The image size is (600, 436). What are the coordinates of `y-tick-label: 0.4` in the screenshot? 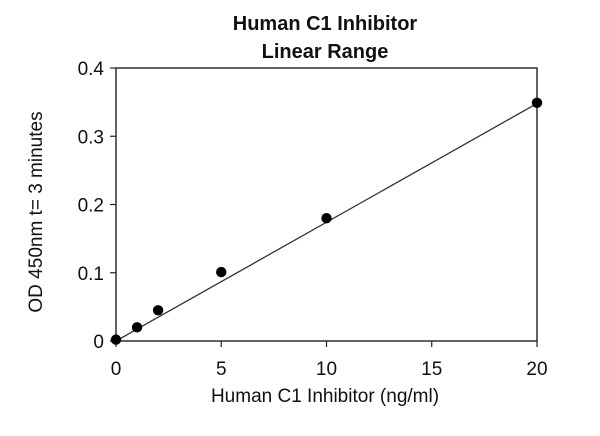 It's located at (91, 69).